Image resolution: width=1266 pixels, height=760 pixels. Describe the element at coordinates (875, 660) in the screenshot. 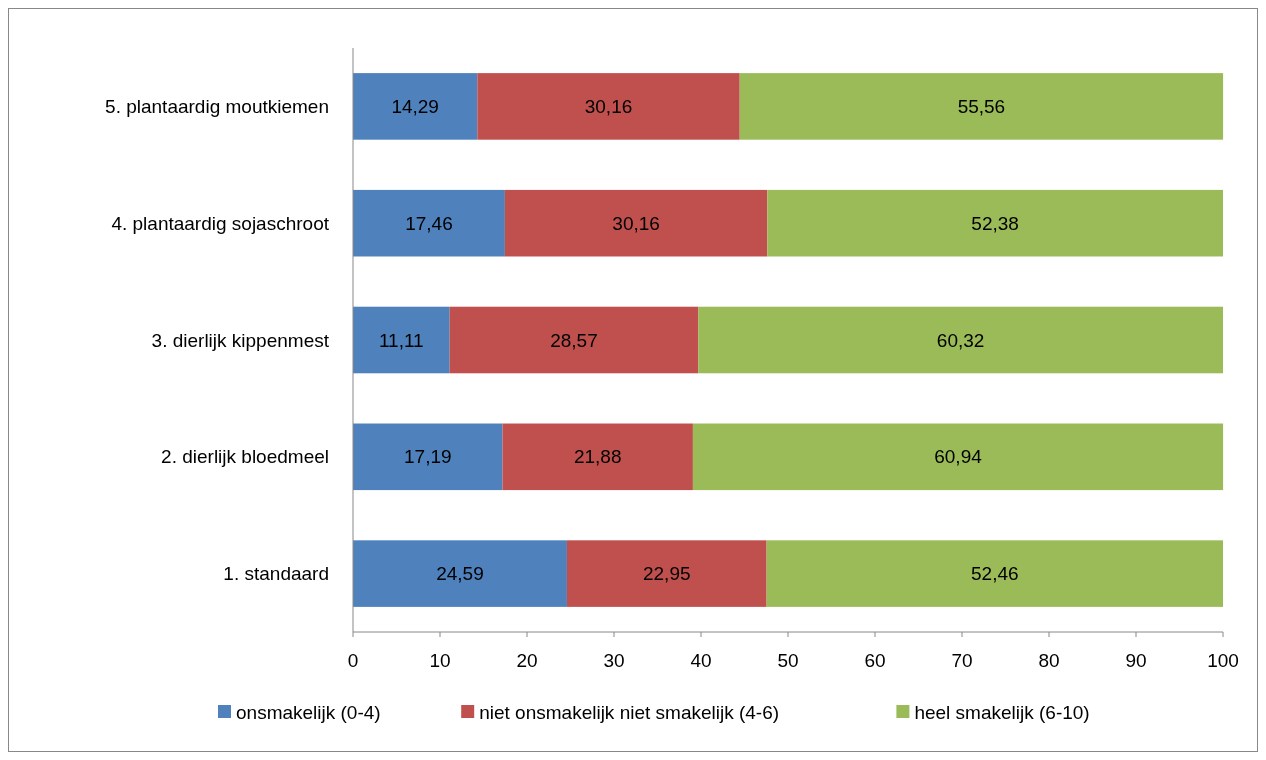

I see `x-tick-label: 60` at that location.